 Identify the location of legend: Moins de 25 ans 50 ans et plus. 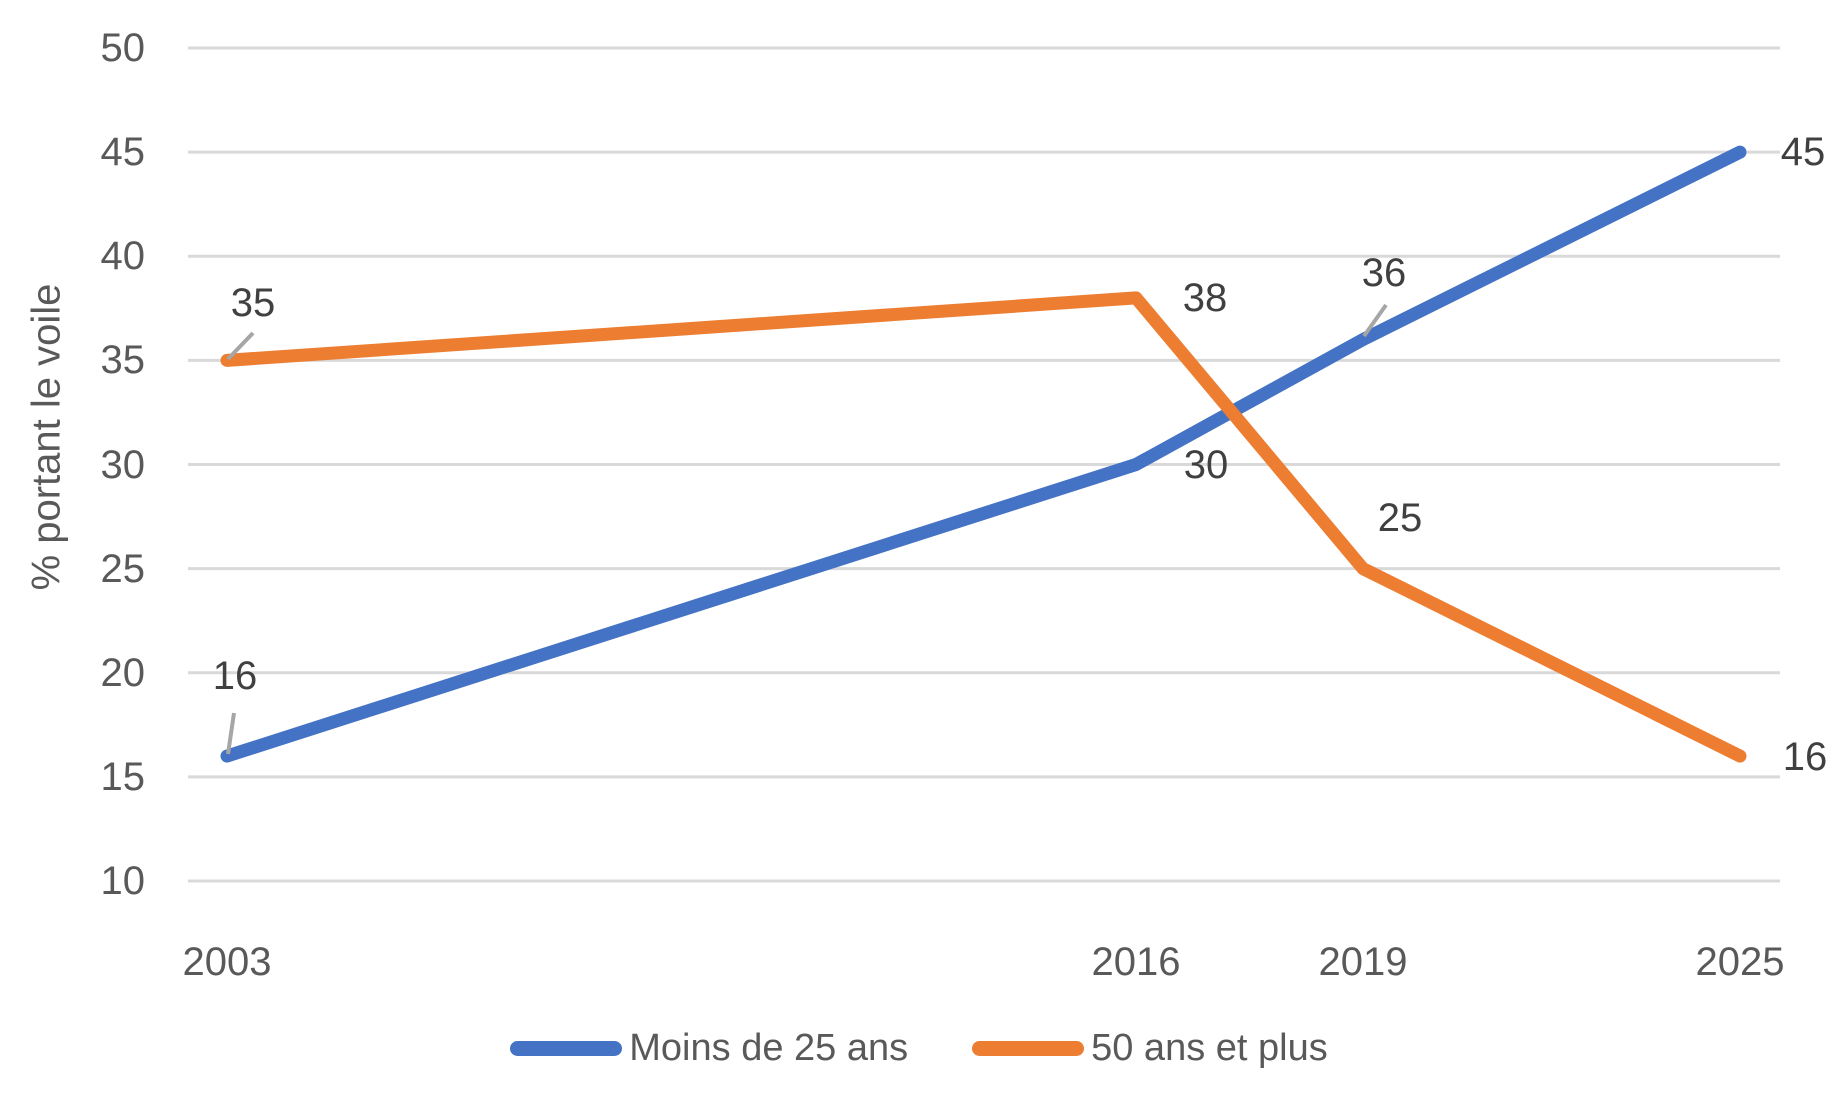
(919, 1048).